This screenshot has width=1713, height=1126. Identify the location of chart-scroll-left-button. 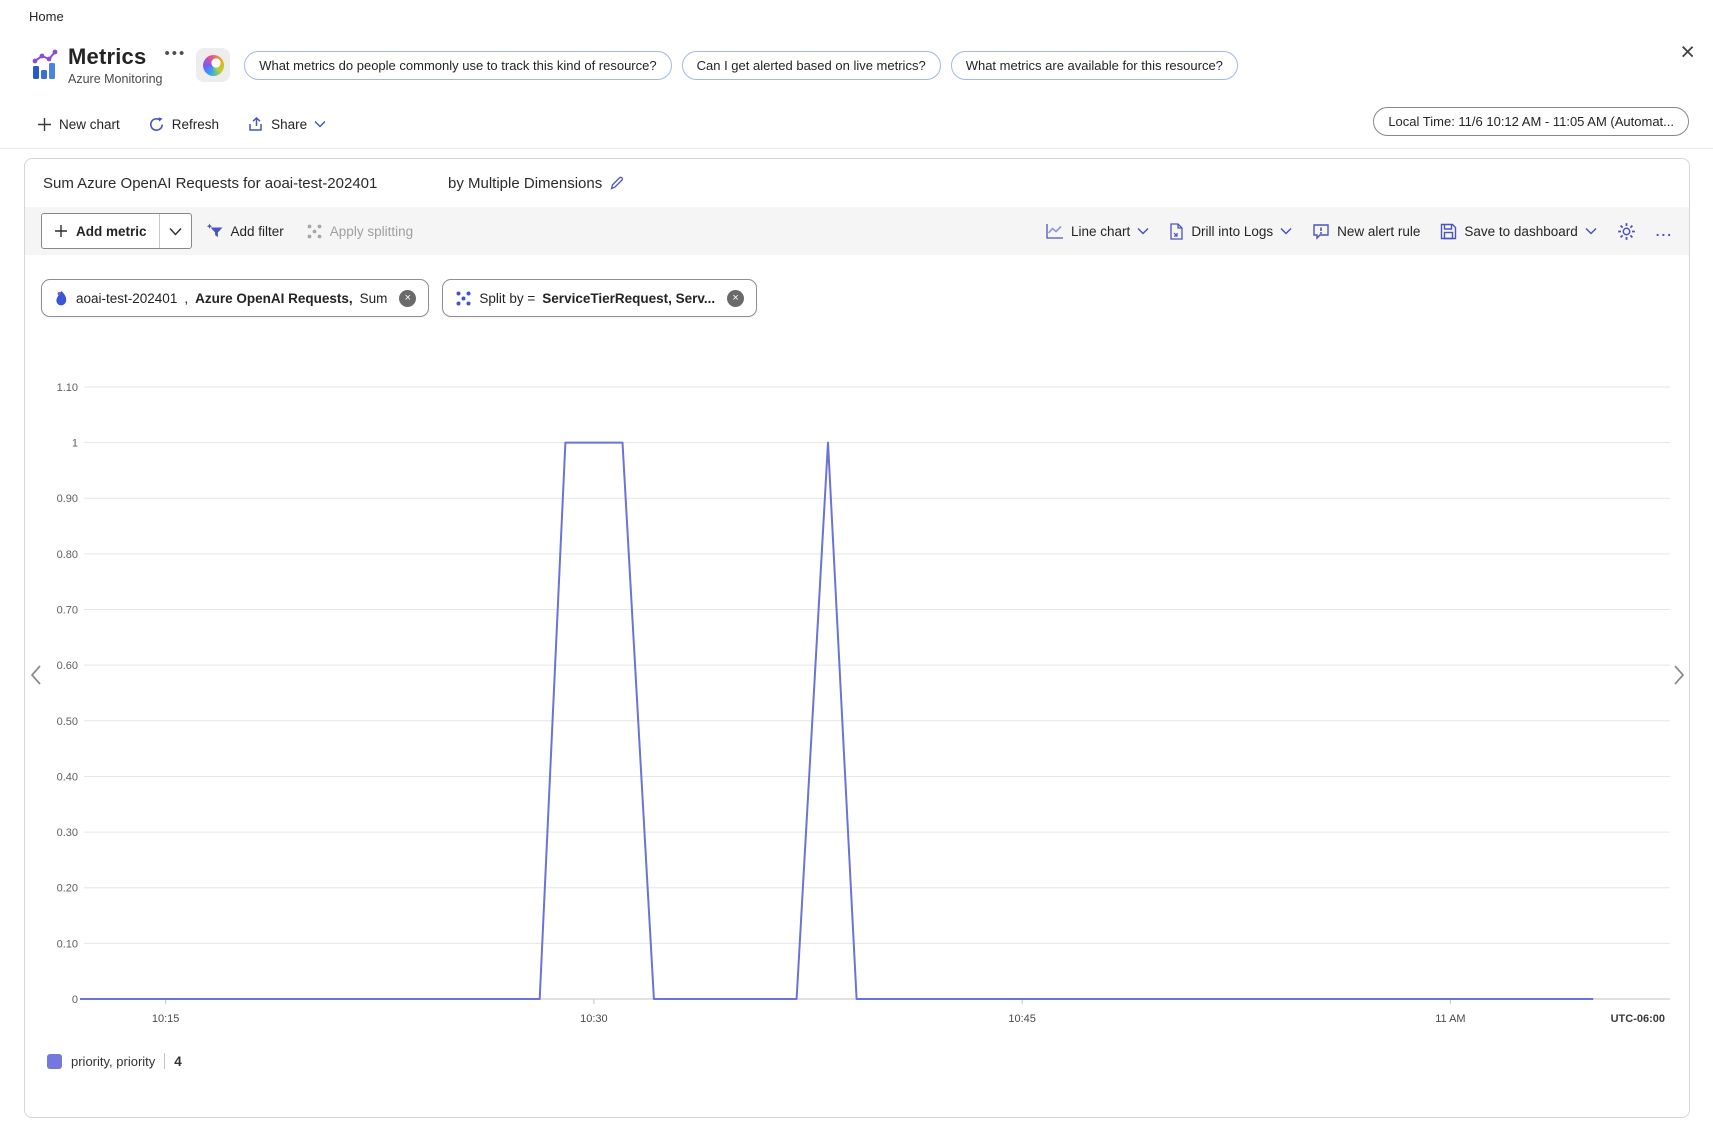
(37, 675).